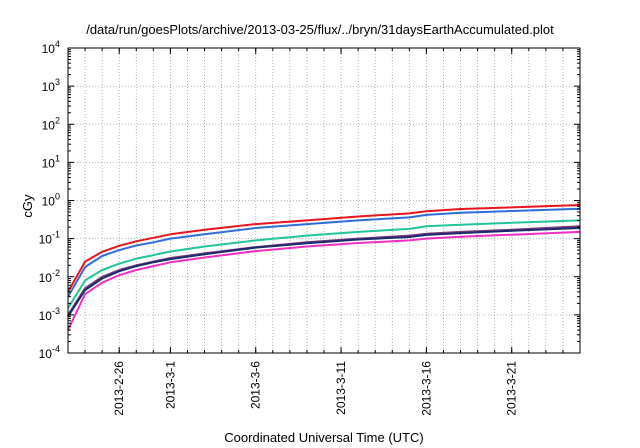  Describe the element at coordinates (512, 388) in the screenshot. I see `x-tick-label: 2013-3-21` at that location.